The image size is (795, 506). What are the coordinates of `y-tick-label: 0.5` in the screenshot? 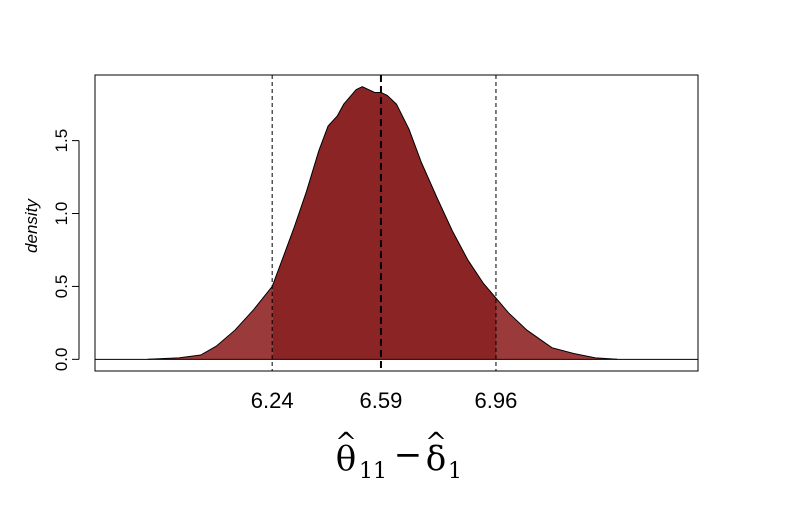 It's located at (61, 287).